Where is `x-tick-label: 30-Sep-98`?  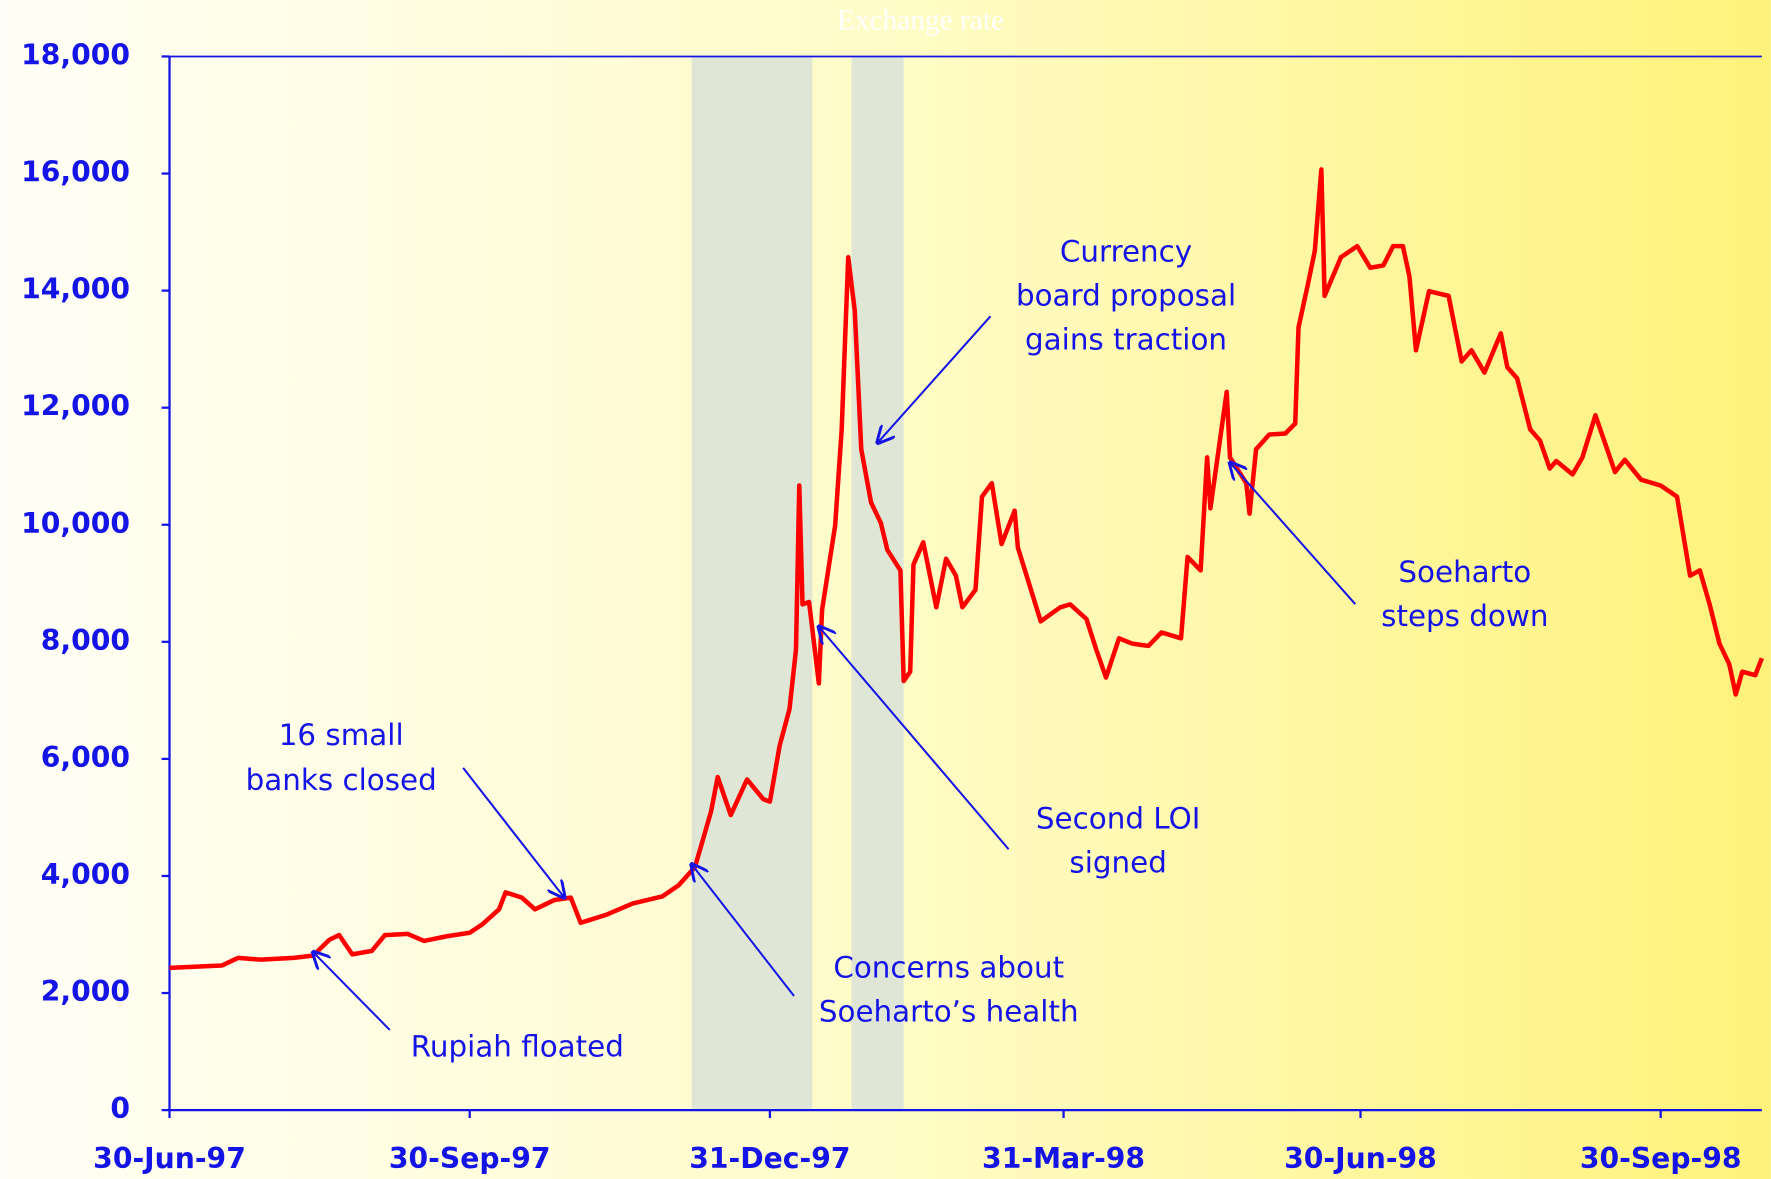
x-tick-label: 30-Sep-98 is located at coordinates (1661, 1158).